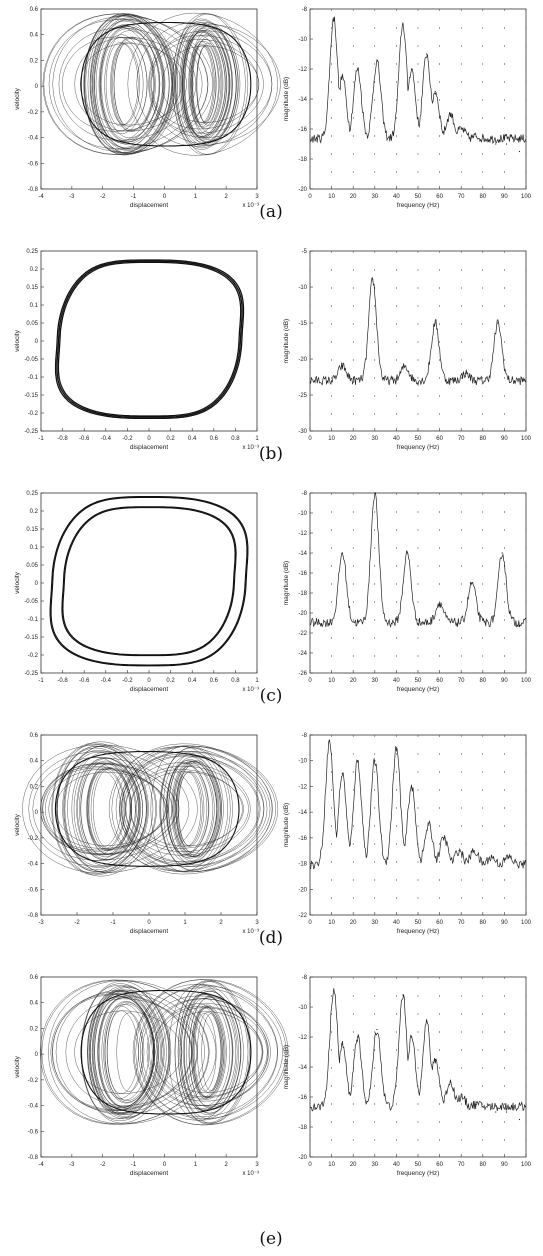 The width and height of the screenshot is (543, 1256). I want to click on spectrum-y-tick-label: -22, so click(302, 634).